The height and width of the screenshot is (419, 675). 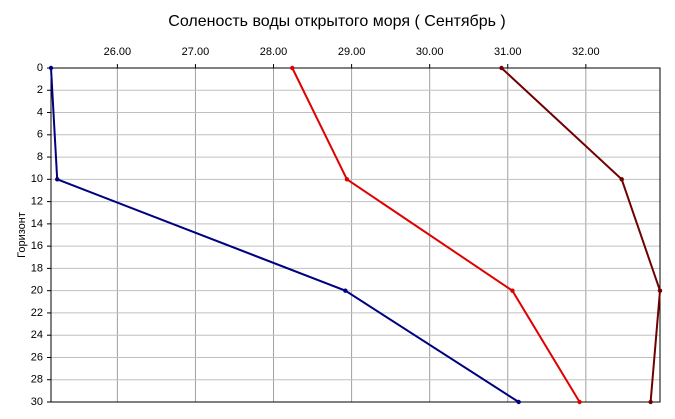 What do you see at coordinates (40, 68) in the screenshot?
I see `y-tick-label: 0` at bounding box center [40, 68].